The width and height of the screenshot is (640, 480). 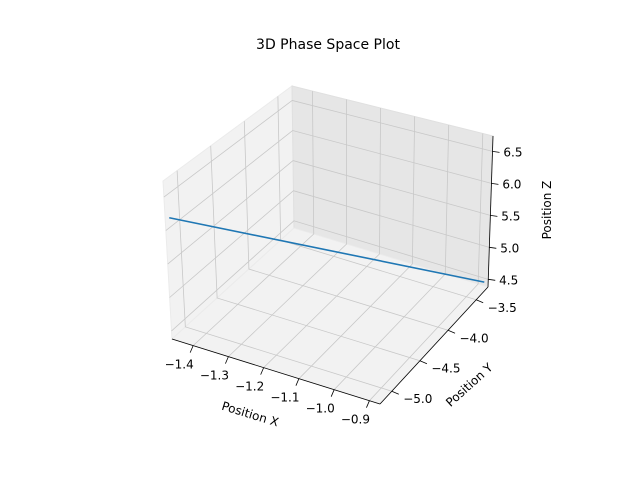 What do you see at coordinates (490, 211) in the screenshot?
I see `z-axis-line` at bounding box center [490, 211].